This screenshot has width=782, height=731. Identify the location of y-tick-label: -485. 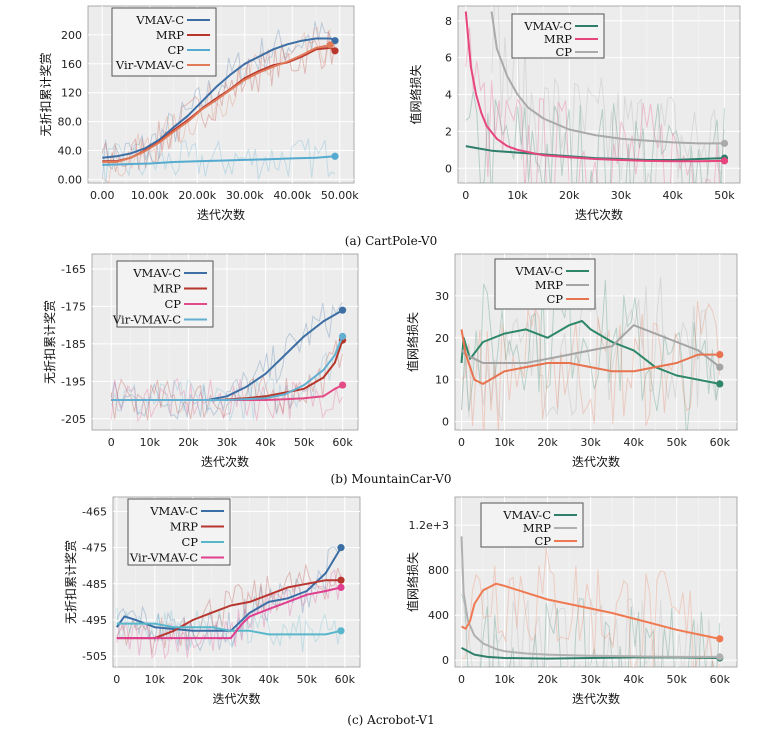
(94, 584).